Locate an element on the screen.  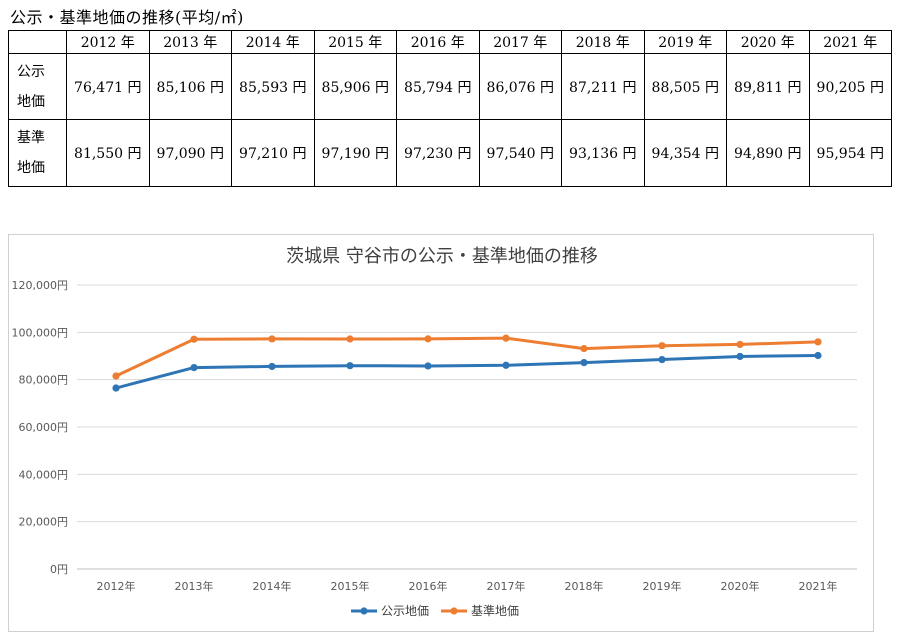
table-cell: 87,211 円 is located at coordinates (603, 86).